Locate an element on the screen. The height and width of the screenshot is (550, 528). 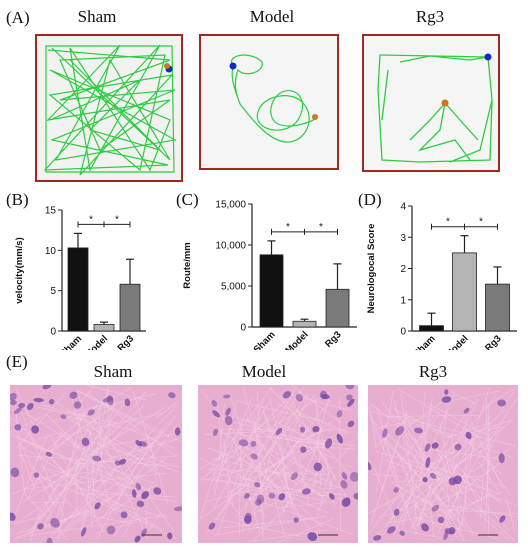
bar-rg3 is located at coordinates (337, 308).